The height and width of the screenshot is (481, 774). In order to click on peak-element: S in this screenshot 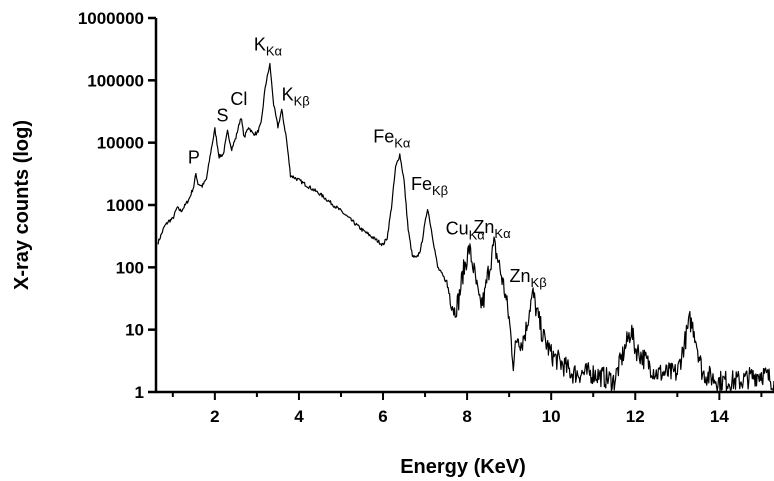, I will do `click(222, 116)`.